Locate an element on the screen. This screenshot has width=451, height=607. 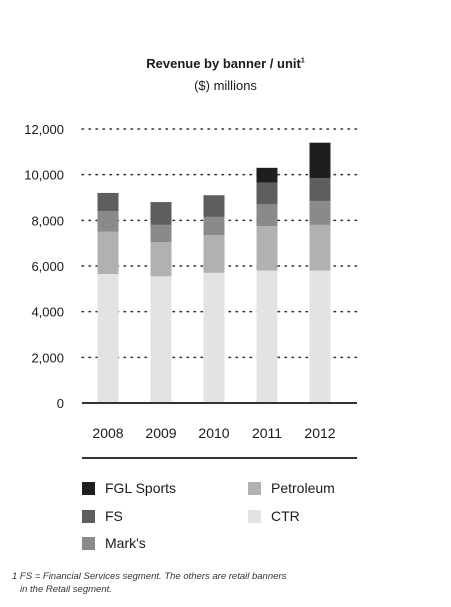
bar-segment-fgl-sports-2012 is located at coordinates (320, 160).